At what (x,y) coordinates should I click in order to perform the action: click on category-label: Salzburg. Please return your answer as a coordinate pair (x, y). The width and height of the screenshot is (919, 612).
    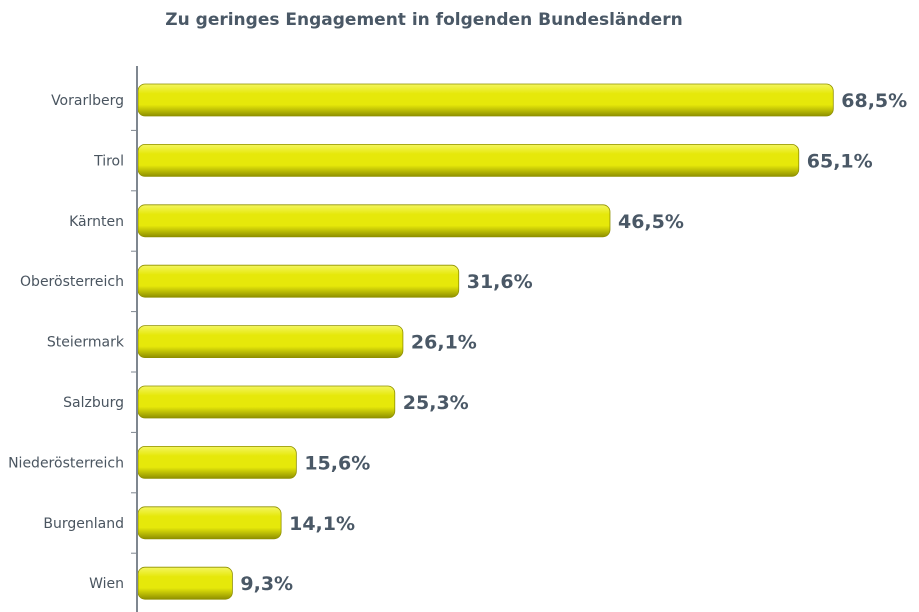
    Looking at the image, I should click on (93, 403).